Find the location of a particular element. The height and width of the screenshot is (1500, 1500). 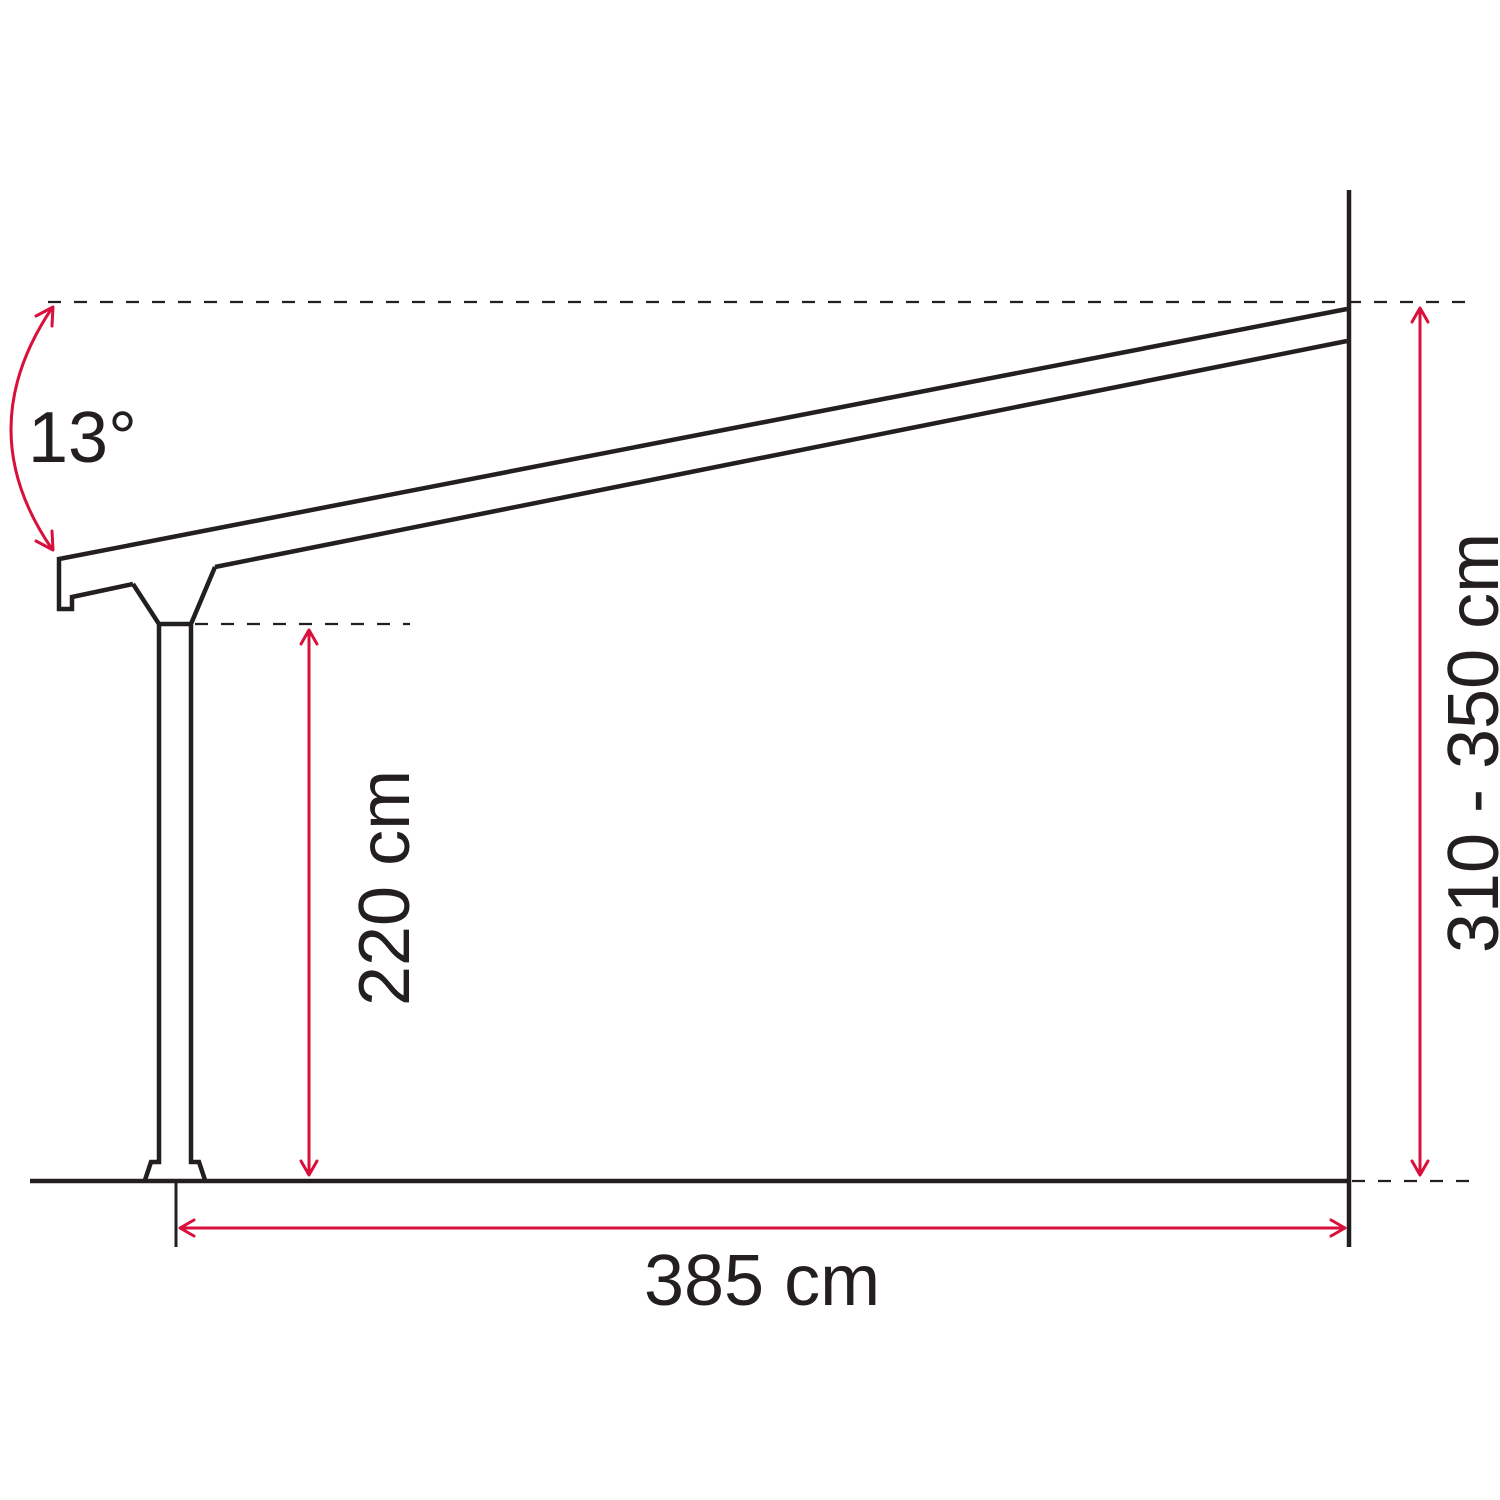

angle-label: 13° is located at coordinates (82, 438).